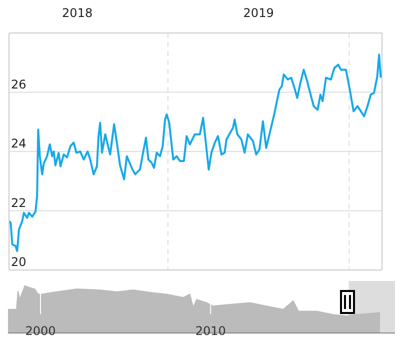 Image resolution: width=405 pixels, height=341 pixels. What do you see at coordinates (258, 13) in the screenshot?
I see `x-tick-label: 2019` at bounding box center [258, 13].